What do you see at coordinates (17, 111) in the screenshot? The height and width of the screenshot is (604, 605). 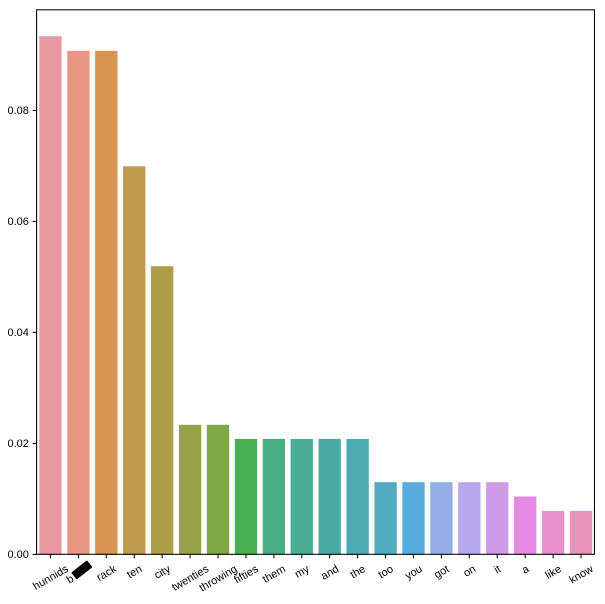 I see `svg-text: 0.08` at bounding box center [17, 111].